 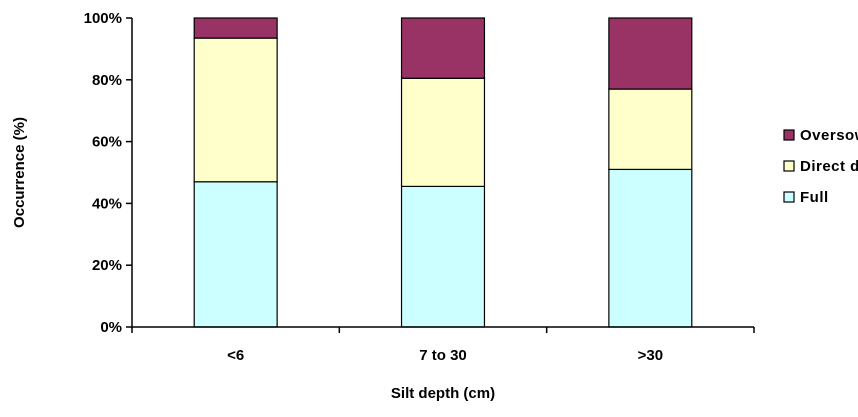 What do you see at coordinates (443, 355) in the screenshot?
I see `x-tick-label: 7 to 30` at bounding box center [443, 355].